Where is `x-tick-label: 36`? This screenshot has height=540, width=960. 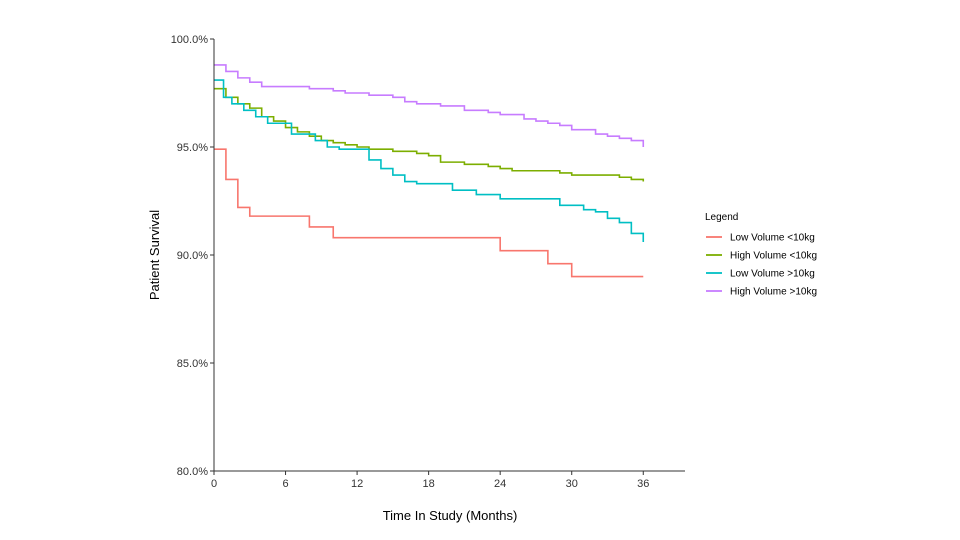 x-tick-label: 36 is located at coordinates (643, 484).